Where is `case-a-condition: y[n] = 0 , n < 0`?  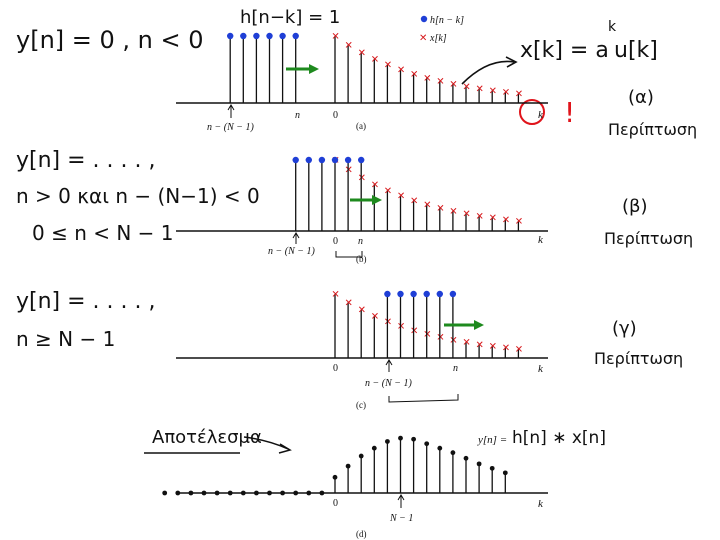 case-a-condition: y[n] = 0 , n < 0 is located at coordinates (110, 40).